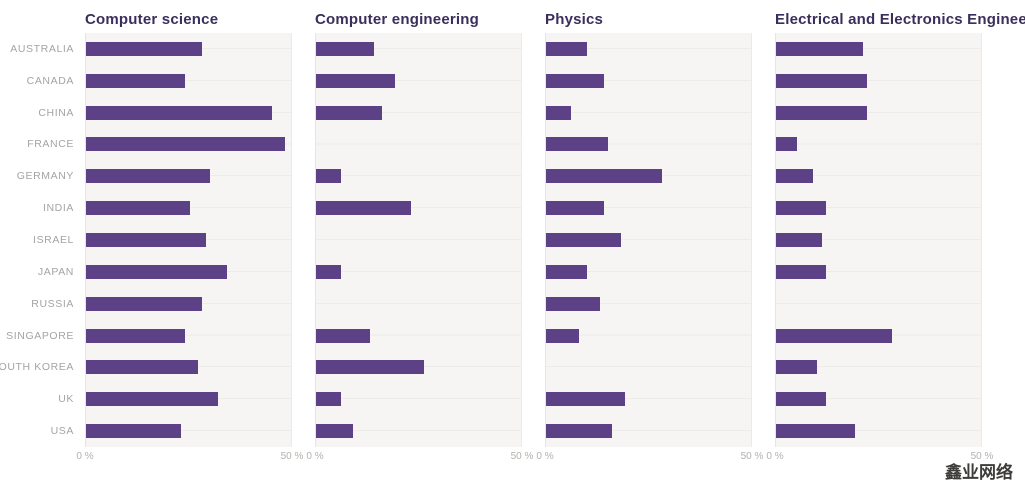 Image resolution: width=1025 pixels, height=484 pixels. Describe the element at coordinates (40, 304) in the screenshot. I see `category-row: RUSSIA` at that location.